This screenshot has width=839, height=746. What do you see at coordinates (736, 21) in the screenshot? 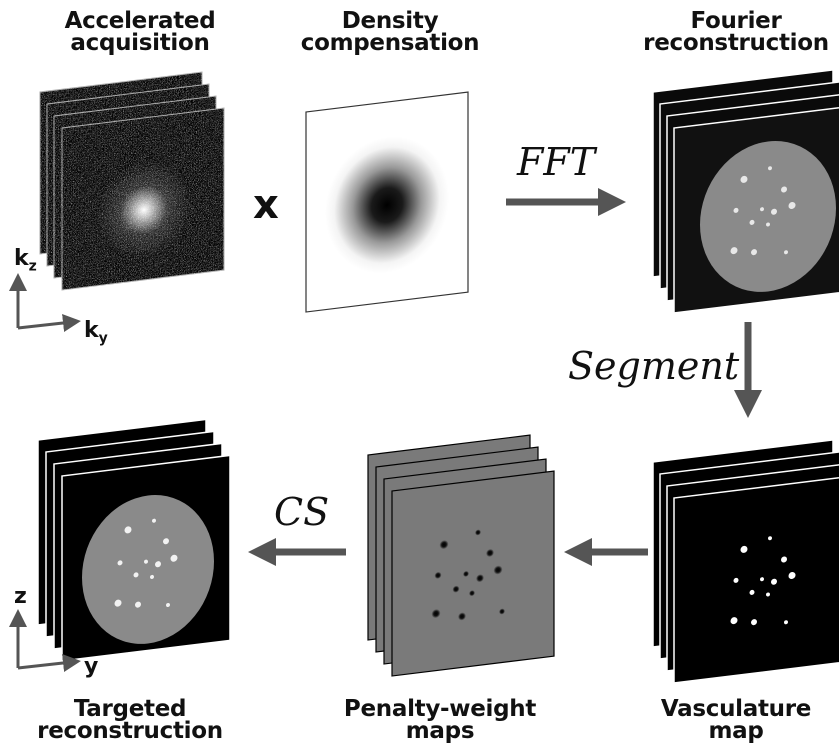
I see `label-line: Fourier` at bounding box center [736, 21].